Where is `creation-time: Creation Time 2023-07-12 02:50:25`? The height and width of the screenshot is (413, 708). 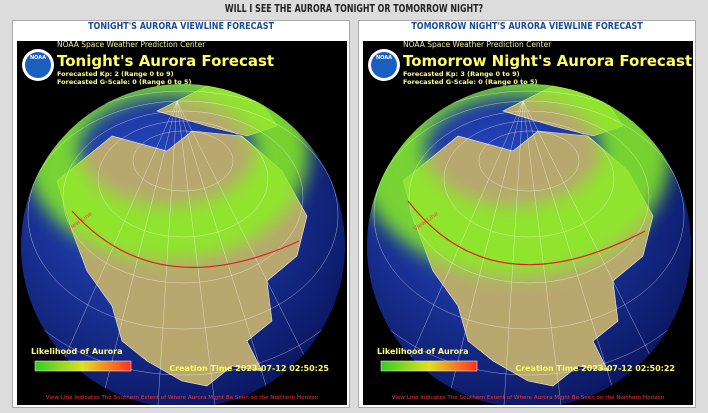
creation-time: Creation Time 2023-07-12 02:50:25 is located at coordinates (249, 368).